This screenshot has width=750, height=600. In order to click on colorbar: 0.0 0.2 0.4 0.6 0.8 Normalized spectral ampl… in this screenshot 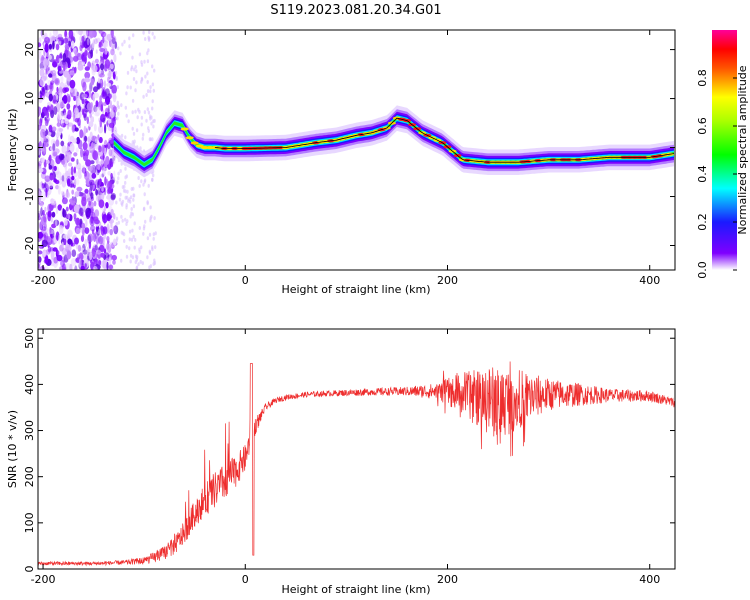, I will do `click(722, 154)`.